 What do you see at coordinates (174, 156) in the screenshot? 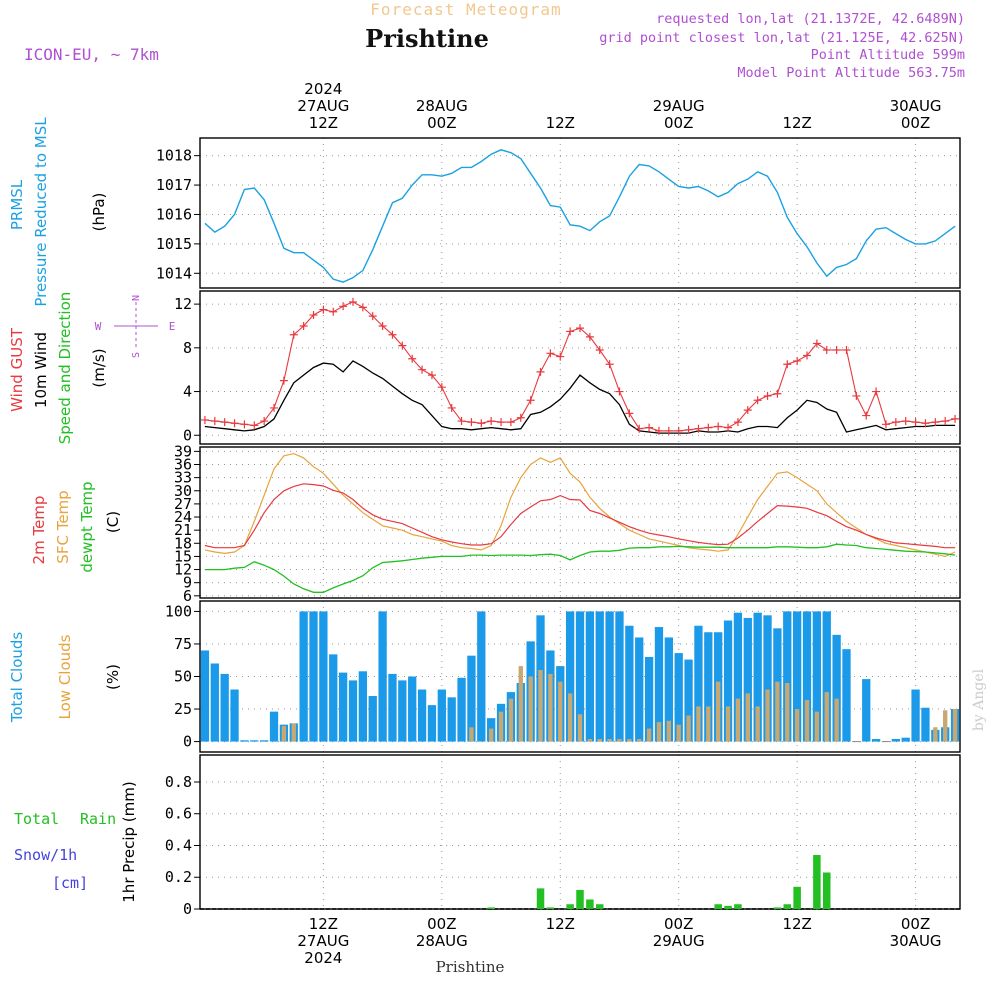
I see `pressure-ytick-label: 1018` at bounding box center [174, 156].